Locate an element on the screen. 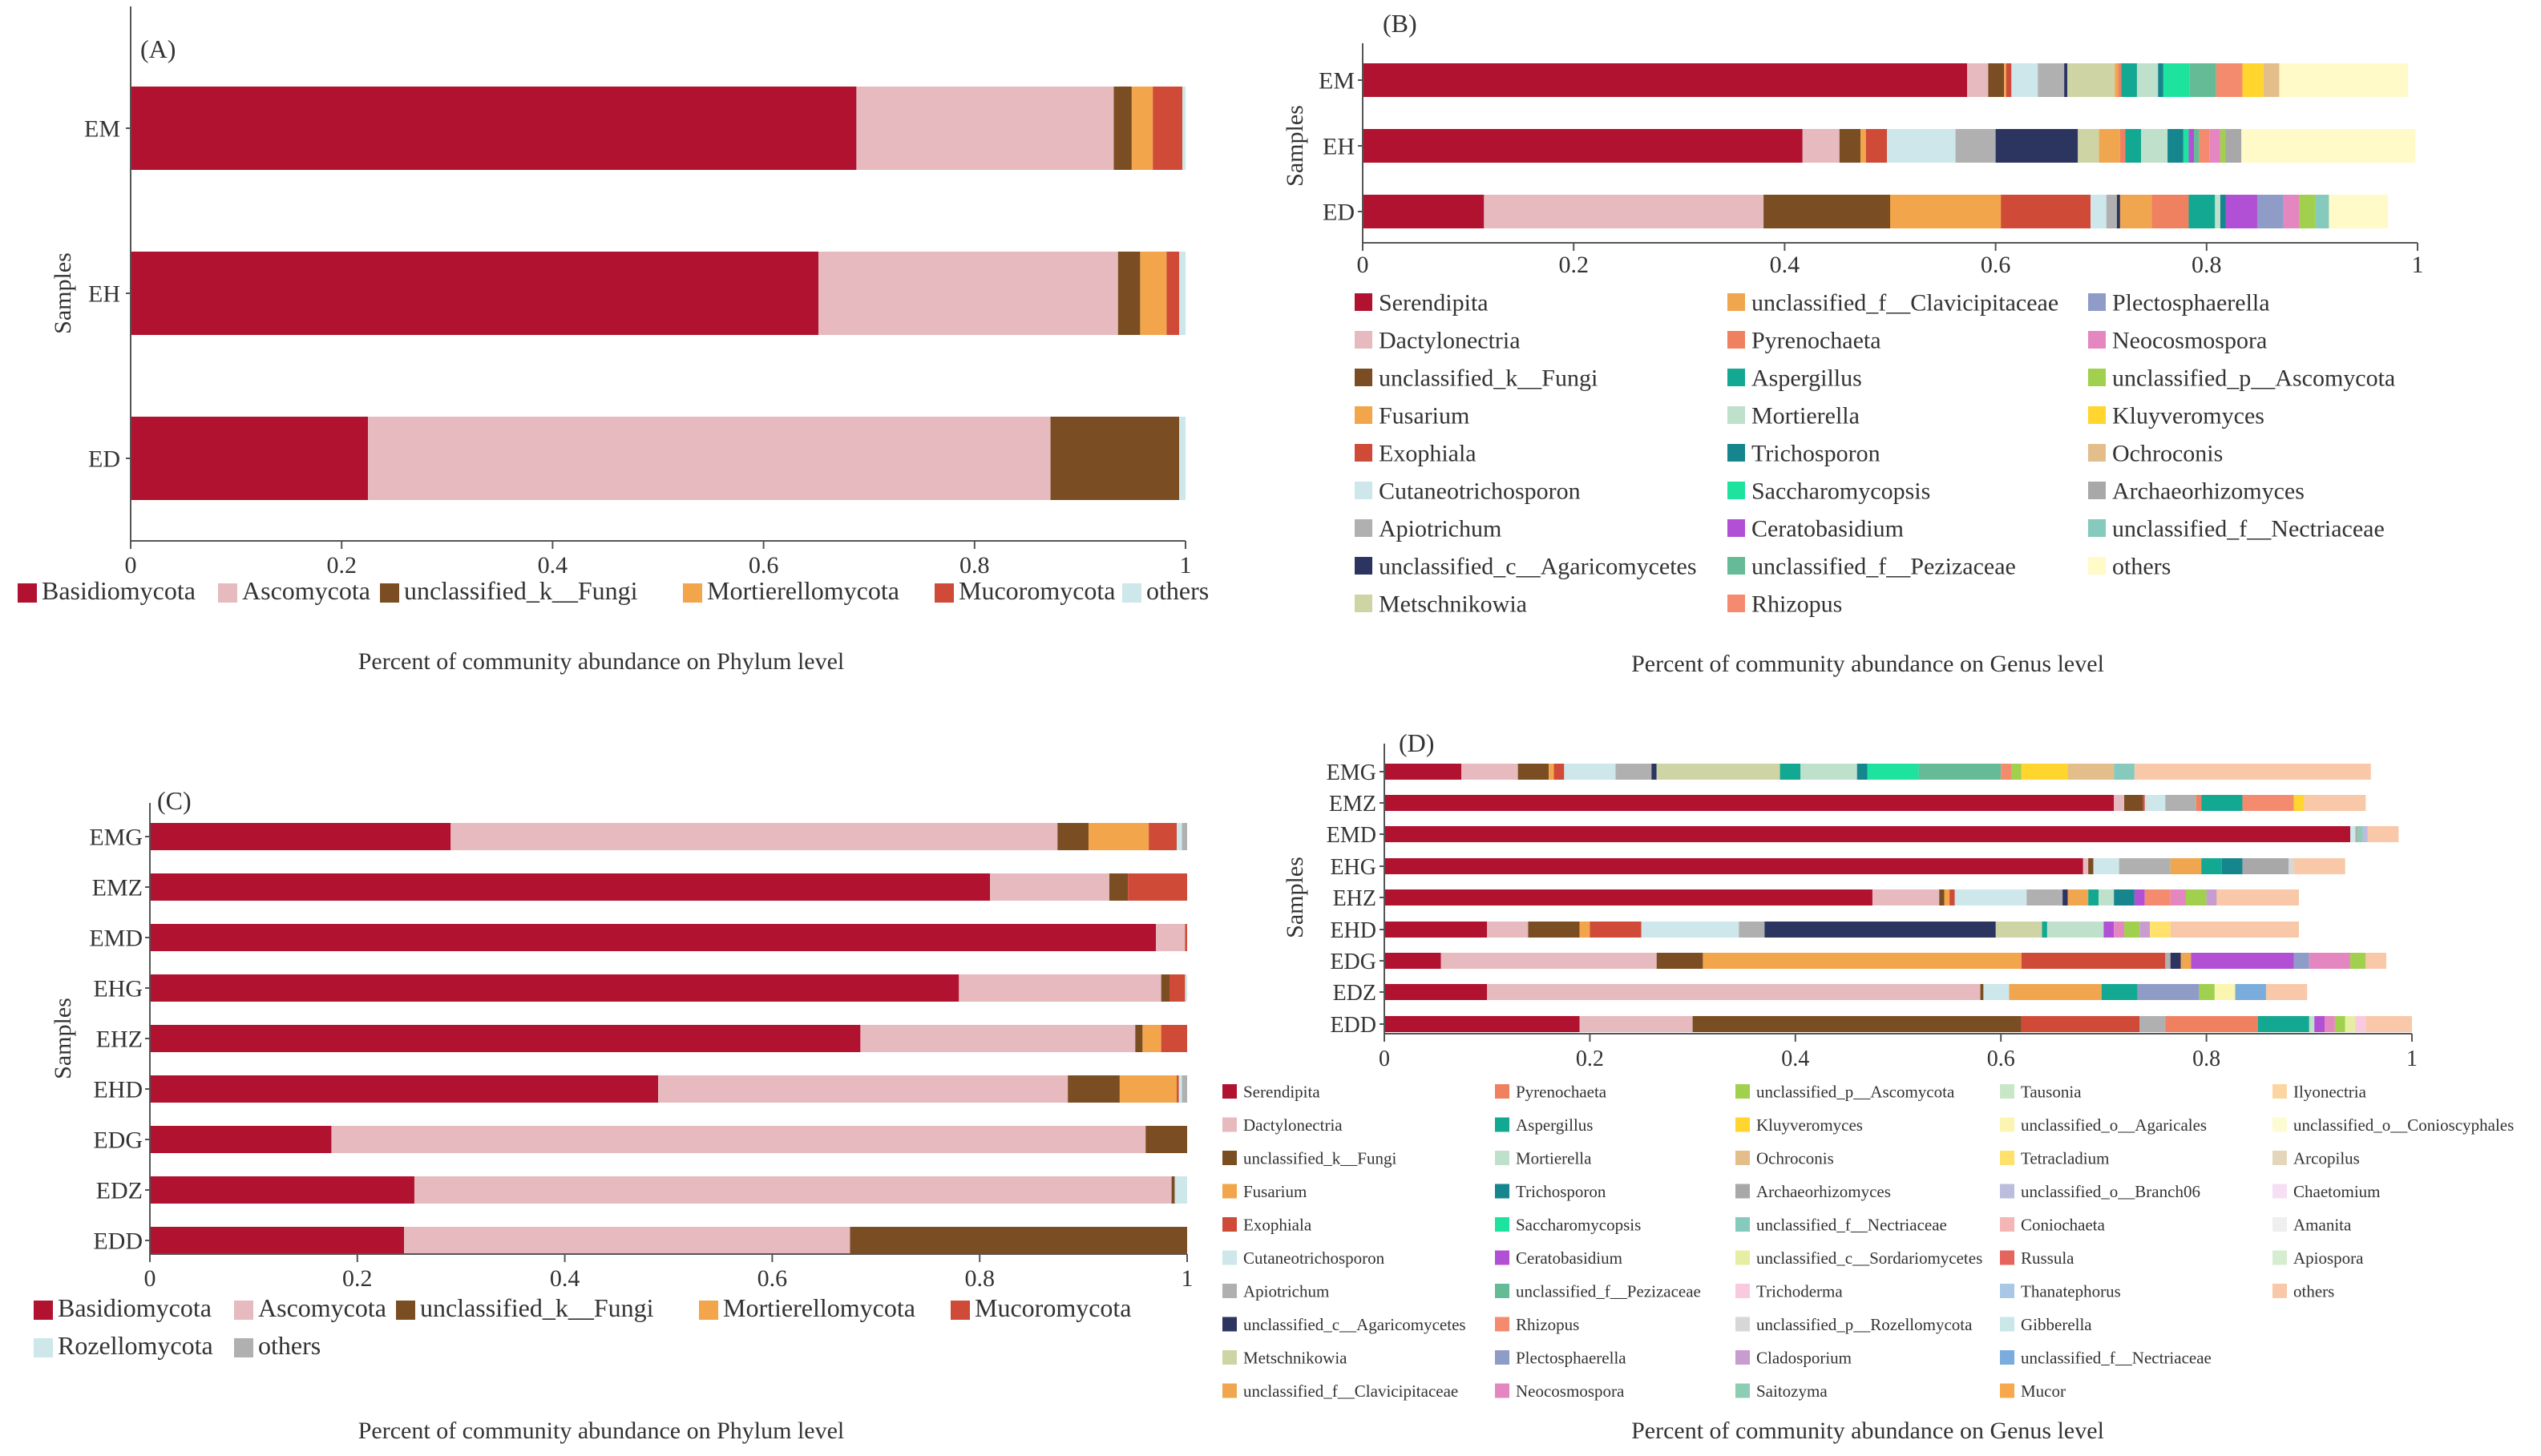 The width and height of the screenshot is (2541, 1456). legend-label: Trichoderma is located at coordinates (1800, 1291).